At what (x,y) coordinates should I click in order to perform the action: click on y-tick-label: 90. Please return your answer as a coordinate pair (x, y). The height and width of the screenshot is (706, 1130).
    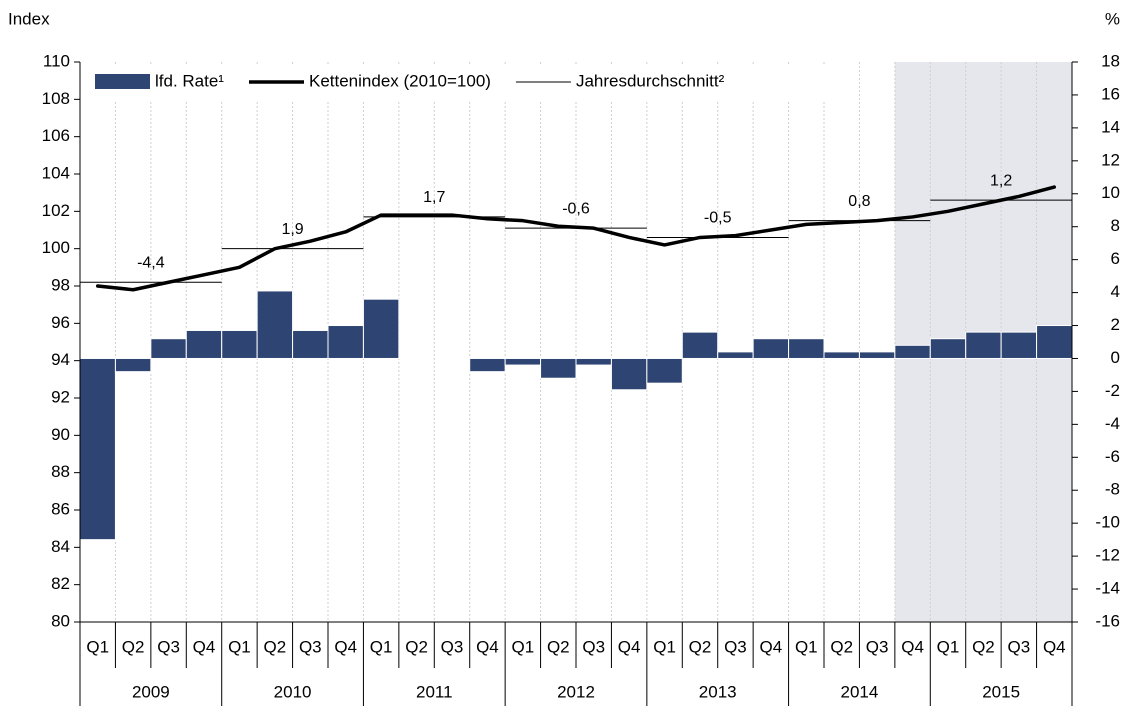
    Looking at the image, I should click on (60, 434).